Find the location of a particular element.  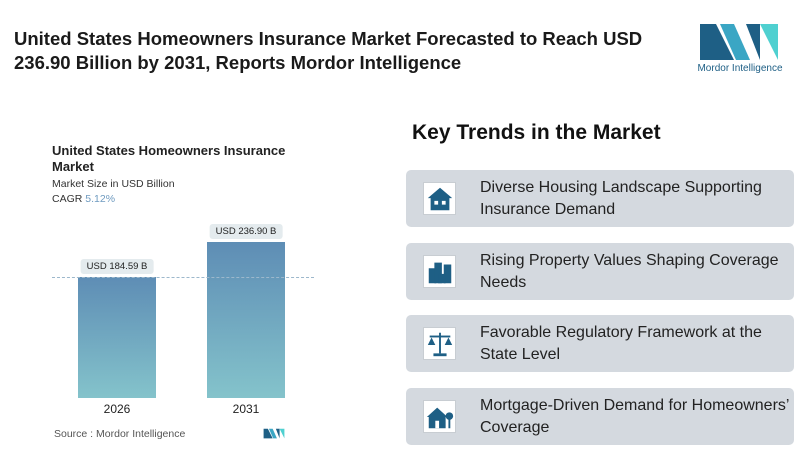

source-text: Source : Mordor Intelligence is located at coordinates (120, 434).